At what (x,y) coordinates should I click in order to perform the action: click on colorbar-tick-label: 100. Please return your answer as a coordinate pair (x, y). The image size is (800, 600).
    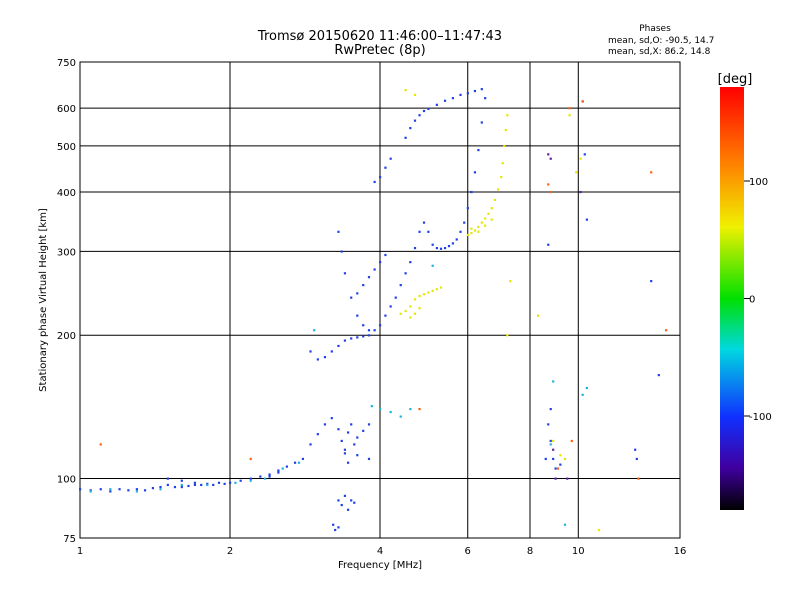
    Looking at the image, I should click on (758, 182).